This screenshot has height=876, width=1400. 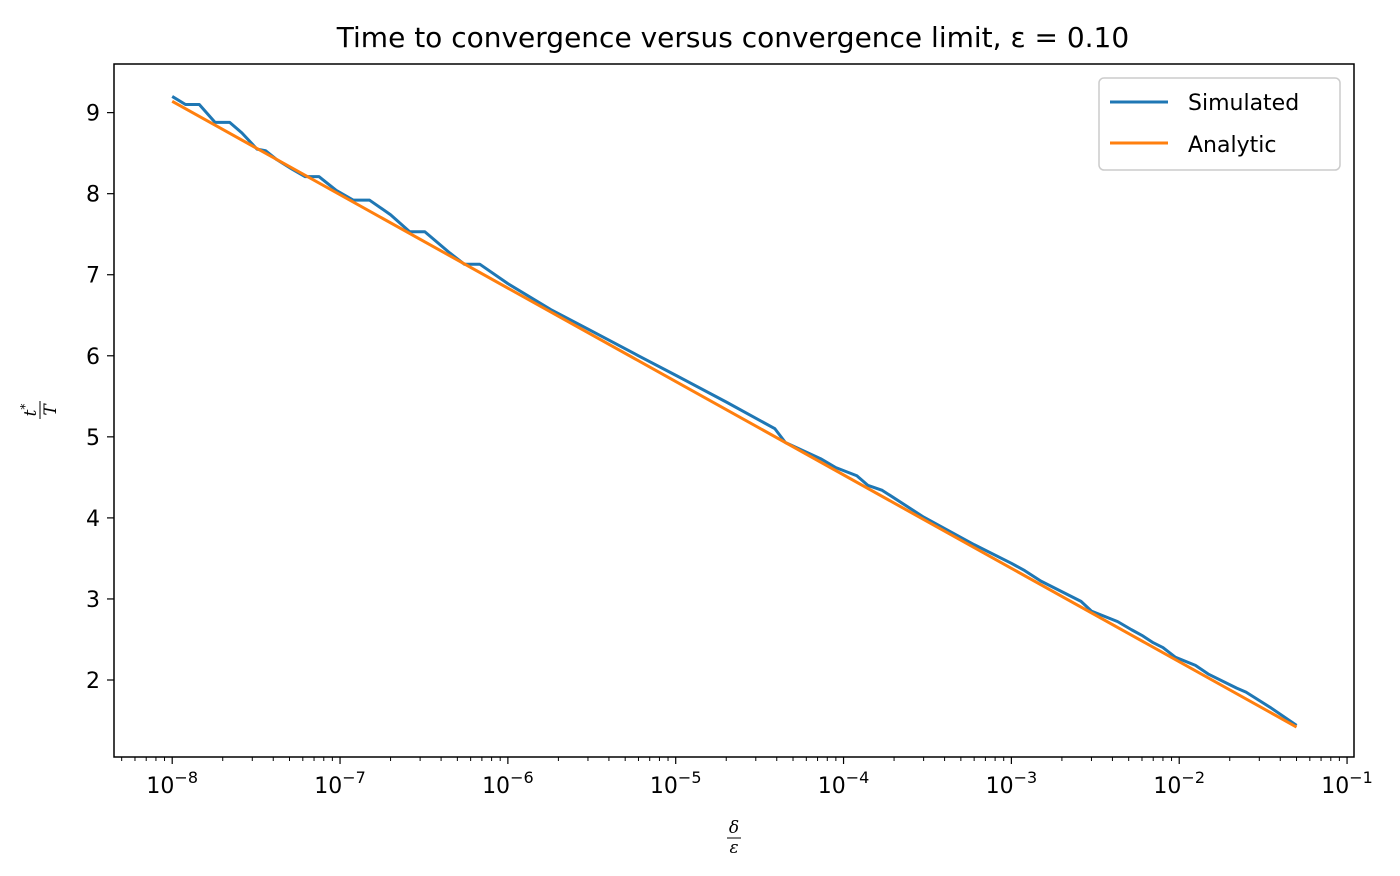 I want to click on x-tick-label: 10⁻⁸, so click(x=172, y=783).